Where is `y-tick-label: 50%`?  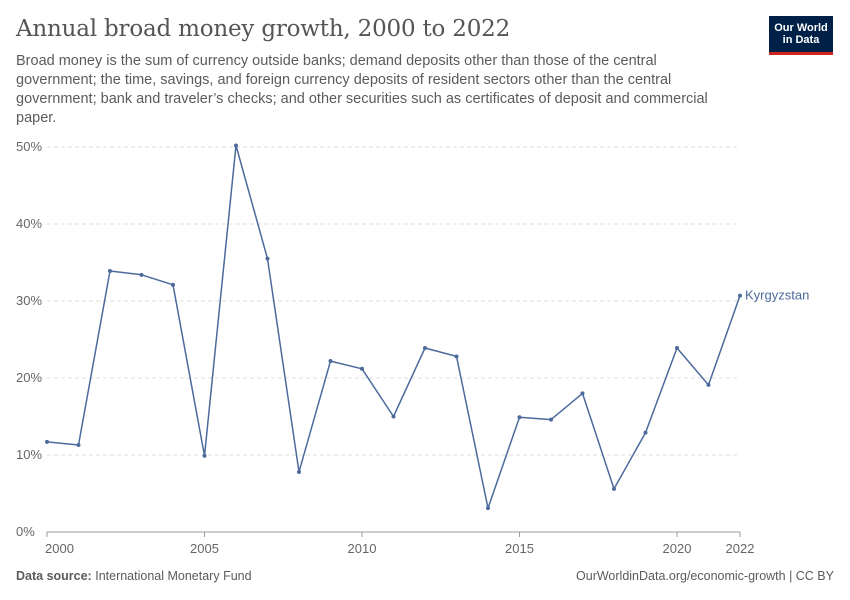 y-tick-label: 50% is located at coordinates (29, 146).